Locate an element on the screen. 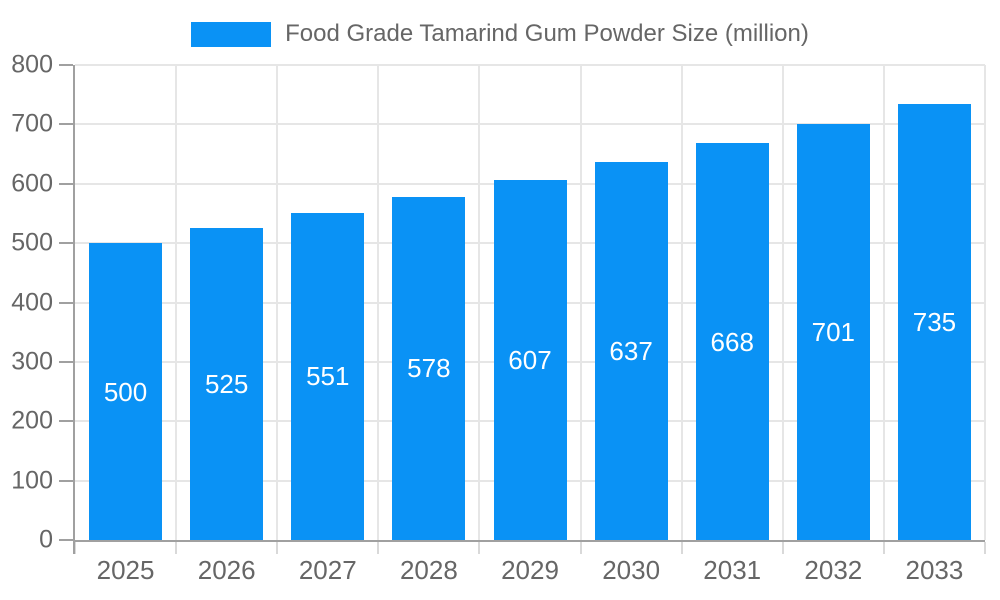 This screenshot has width=1000, height=600. bar-2033 is located at coordinates (934, 321).